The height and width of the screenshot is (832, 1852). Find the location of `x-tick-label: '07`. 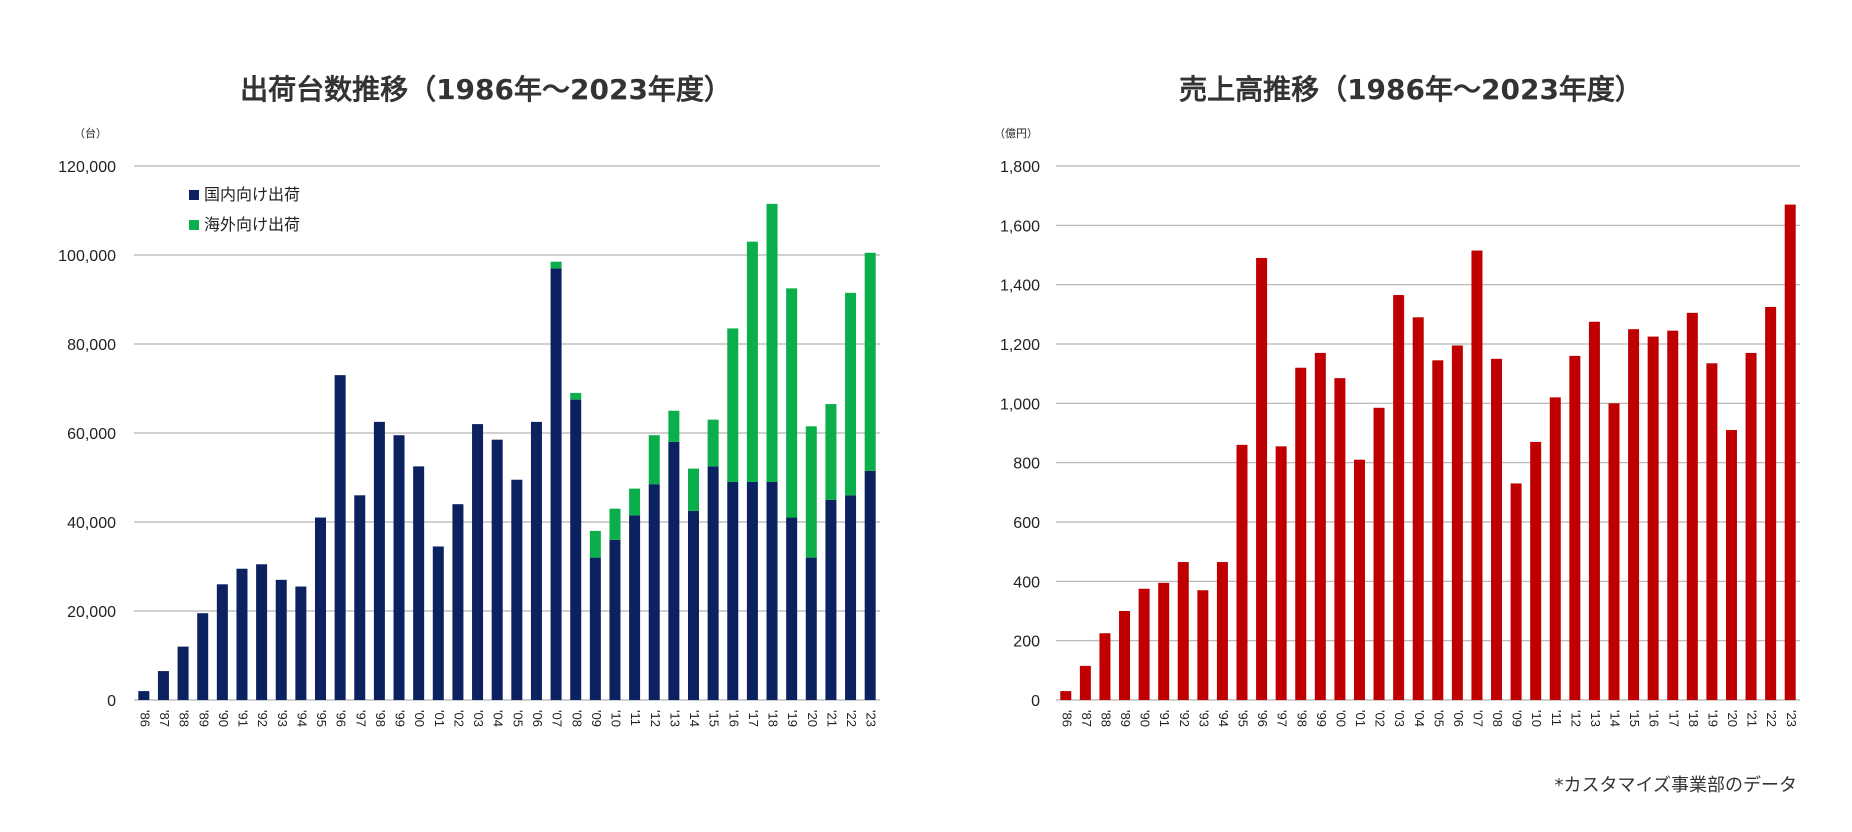

x-tick-label: '07 is located at coordinates (1478, 718).